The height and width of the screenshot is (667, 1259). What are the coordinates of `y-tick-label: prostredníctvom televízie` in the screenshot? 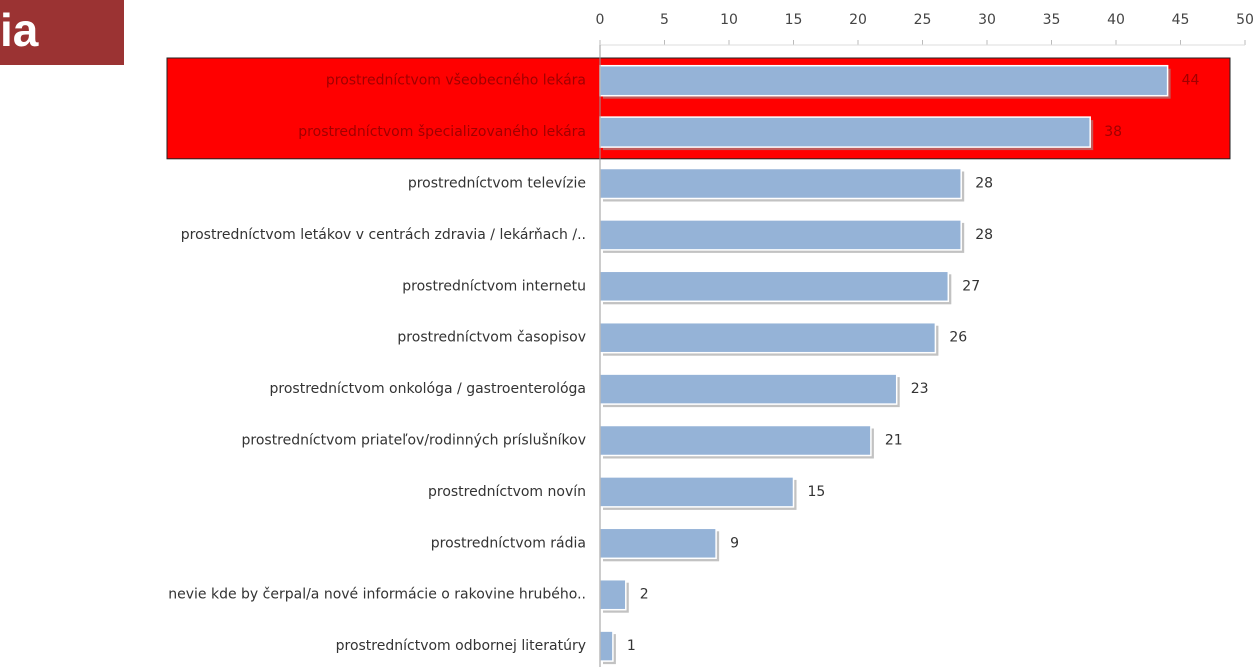 It's located at (497, 184).